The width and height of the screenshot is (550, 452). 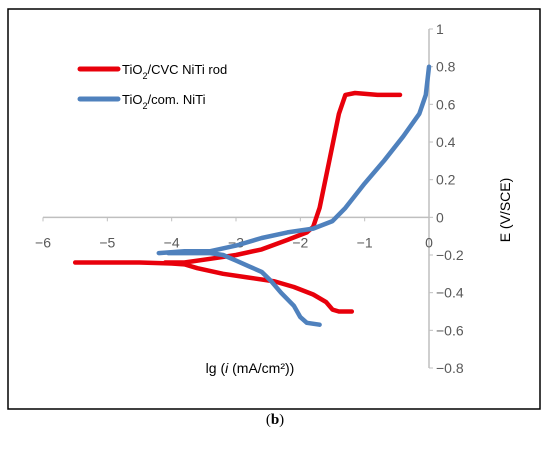 I want to click on legend-label-cvc: TiO2/CVC NiTi rod, so click(x=174, y=71).